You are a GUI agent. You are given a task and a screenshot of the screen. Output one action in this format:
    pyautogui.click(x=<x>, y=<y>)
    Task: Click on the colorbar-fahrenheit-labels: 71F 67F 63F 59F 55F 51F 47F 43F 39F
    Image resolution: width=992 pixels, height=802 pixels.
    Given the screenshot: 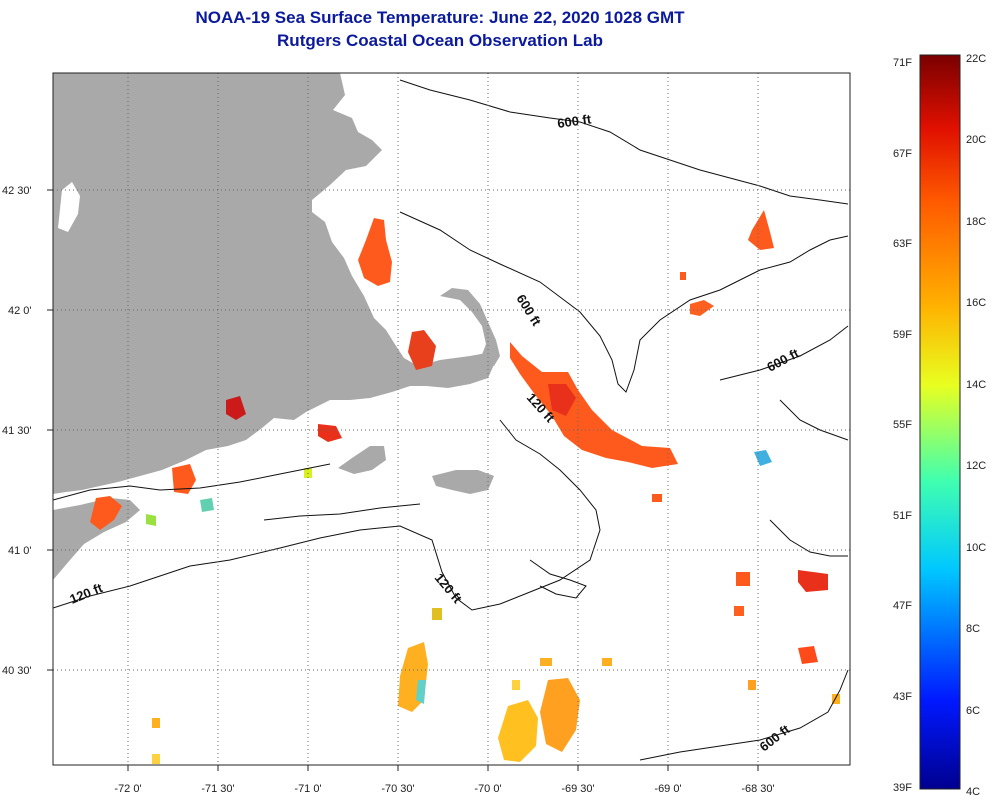 What is the action you would take?
    pyautogui.click(x=902, y=425)
    